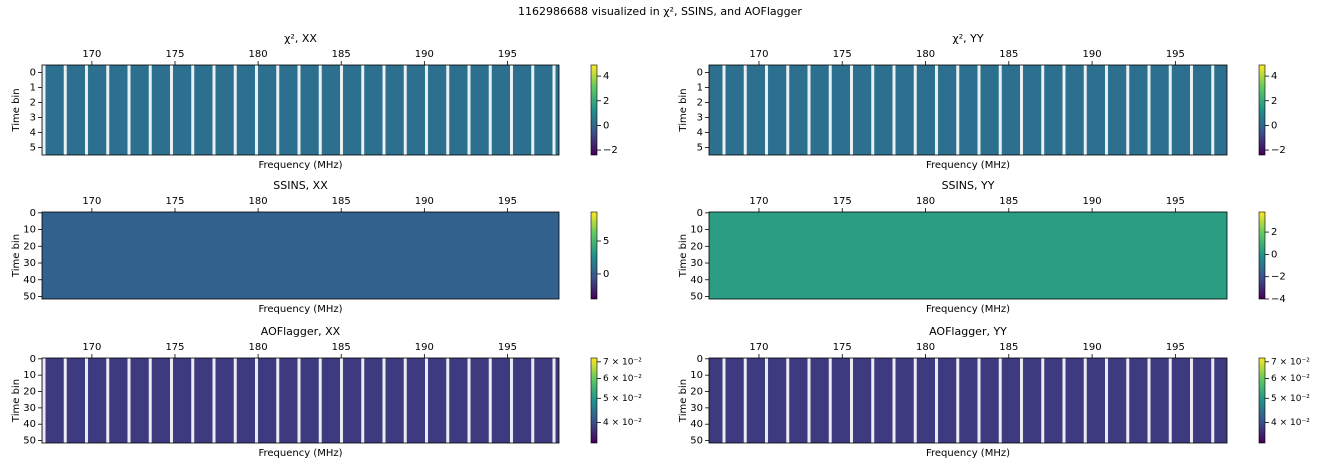  Describe the element at coordinates (968, 331) in the screenshot. I see `panel-title: AOFlagger, YY` at that location.